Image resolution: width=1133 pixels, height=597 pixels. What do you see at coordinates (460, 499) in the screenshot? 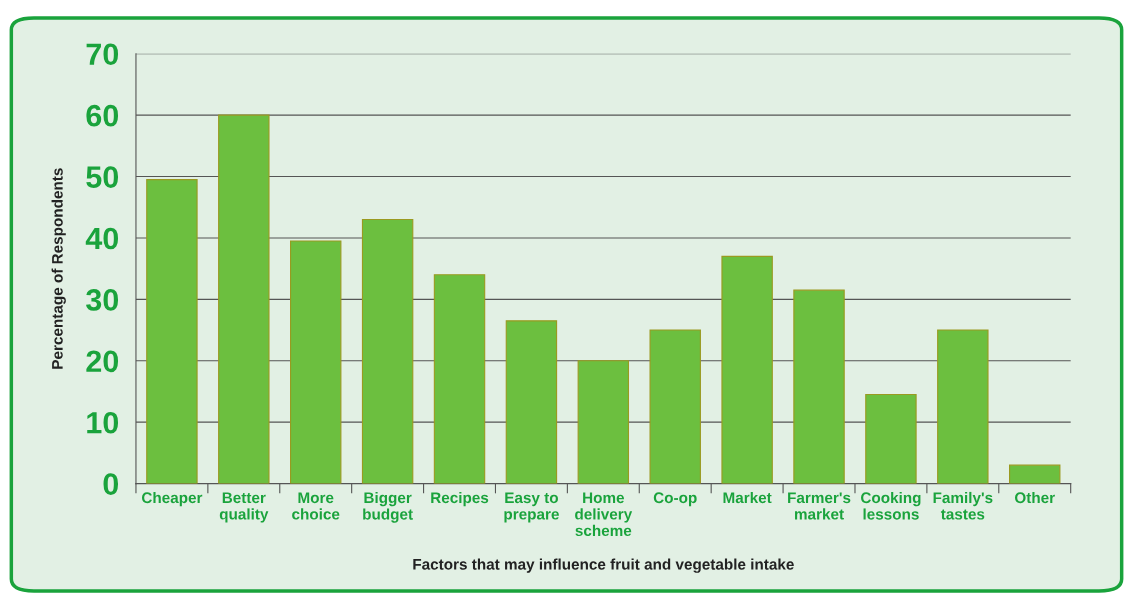
I see `x-tick-label: Recipes` at bounding box center [460, 499].